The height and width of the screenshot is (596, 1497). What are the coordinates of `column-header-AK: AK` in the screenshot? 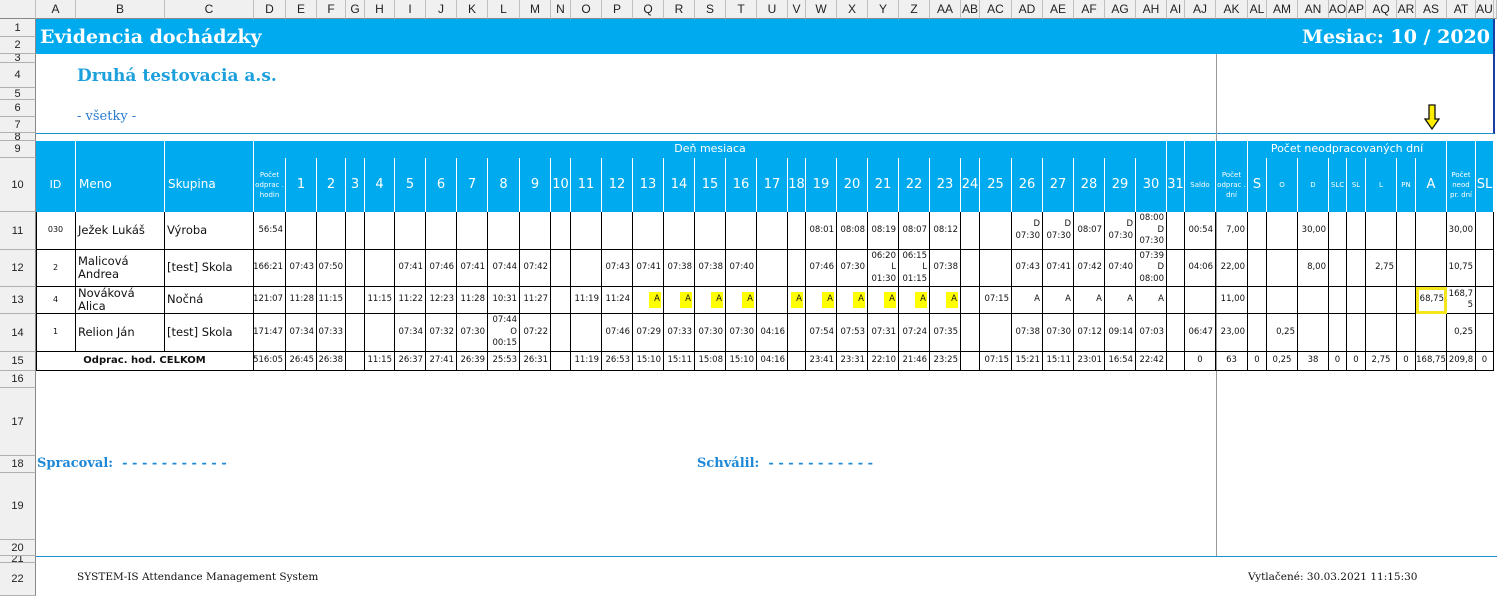 It's located at (1232, 9).